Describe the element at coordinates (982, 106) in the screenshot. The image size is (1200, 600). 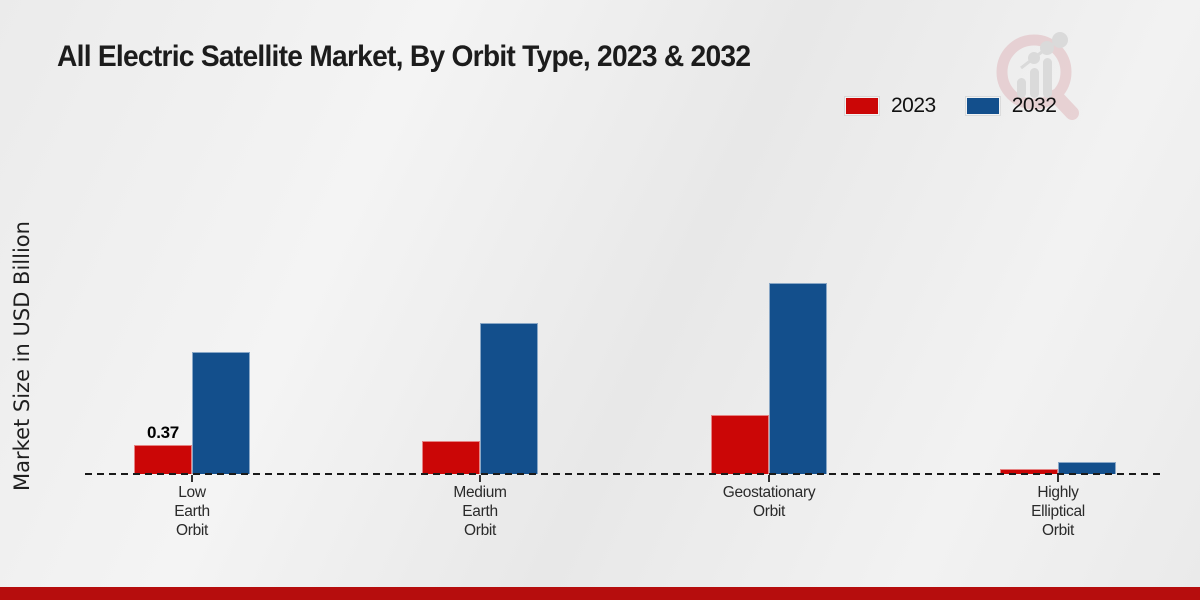
I see `legend-swatch-2032` at that location.